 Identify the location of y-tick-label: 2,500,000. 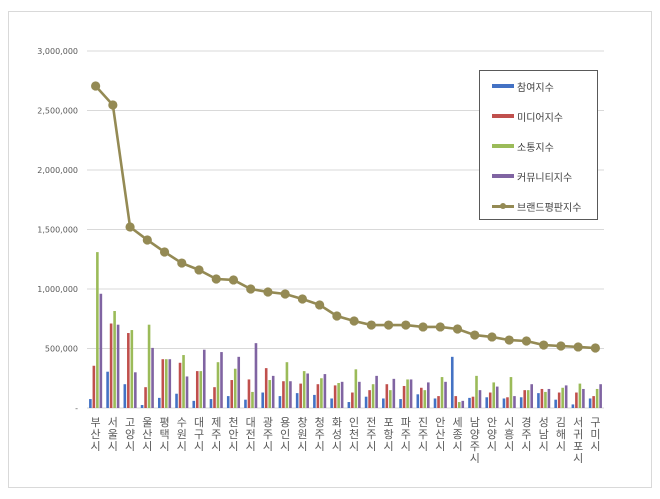
(57, 111).